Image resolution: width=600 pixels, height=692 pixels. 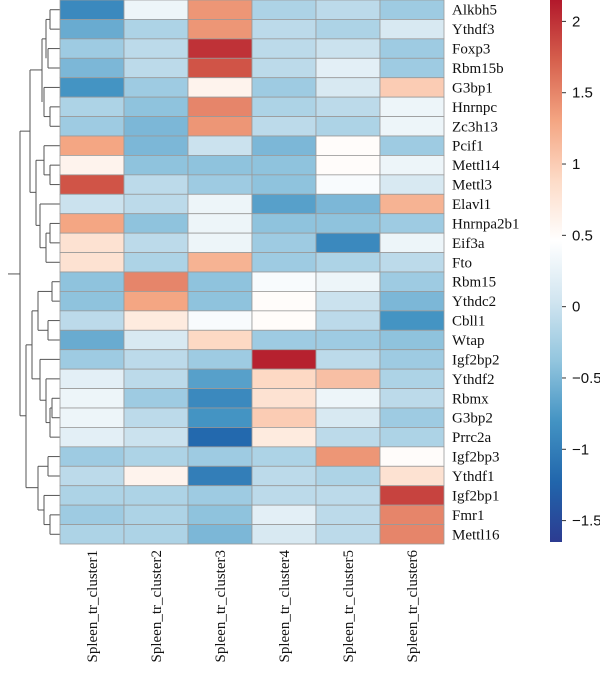 I want to click on heatmap-cell-pcif1-c1, so click(x=92, y=145).